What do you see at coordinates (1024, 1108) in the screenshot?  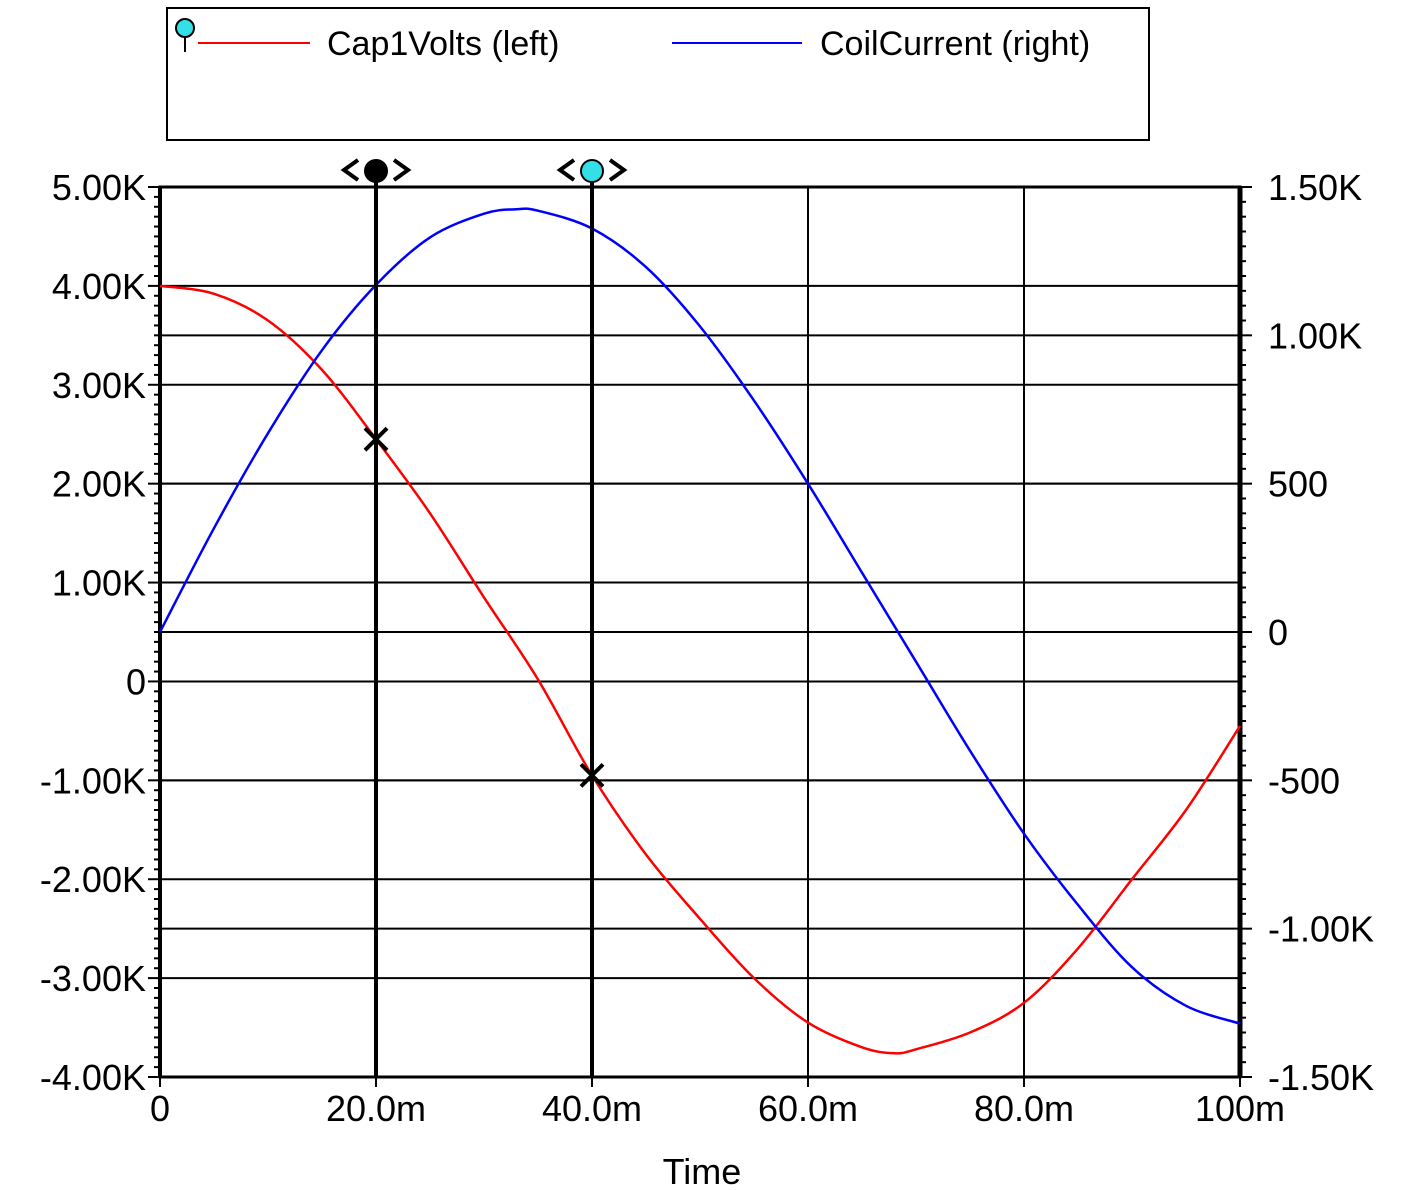 I see `x-tick-label: 80.0m` at bounding box center [1024, 1108].